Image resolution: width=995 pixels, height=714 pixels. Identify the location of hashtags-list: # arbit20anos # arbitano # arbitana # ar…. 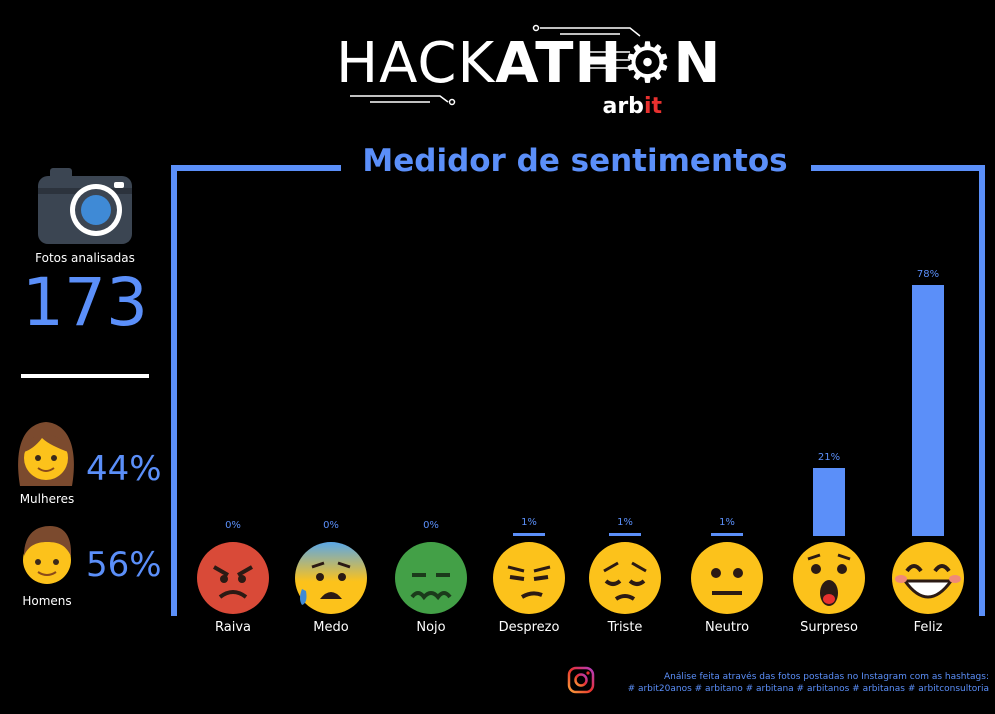
(808, 689).